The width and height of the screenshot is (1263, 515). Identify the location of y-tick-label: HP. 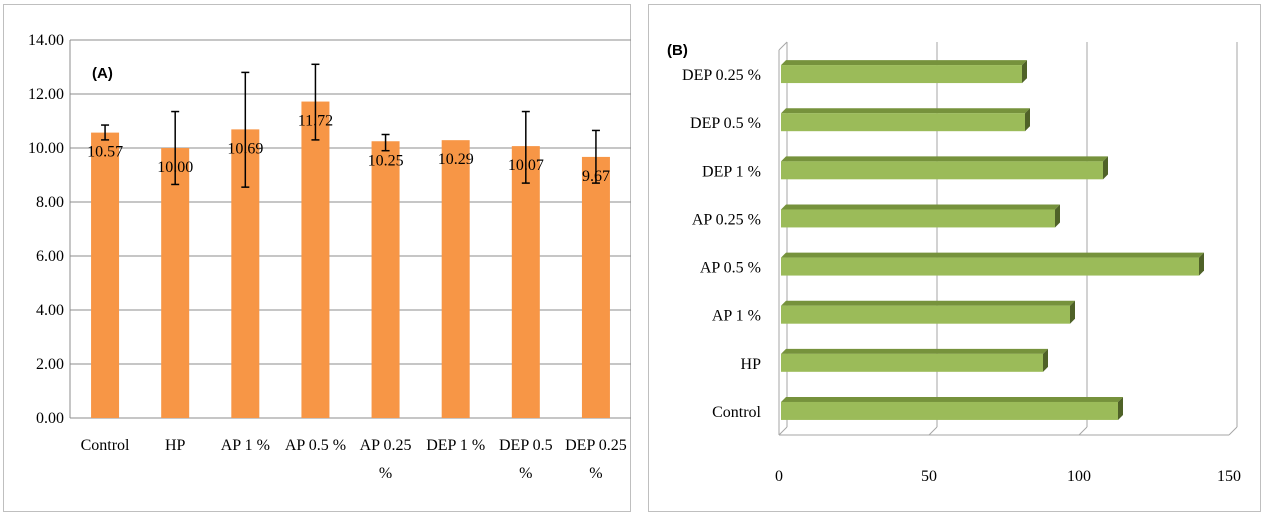
(751, 364).